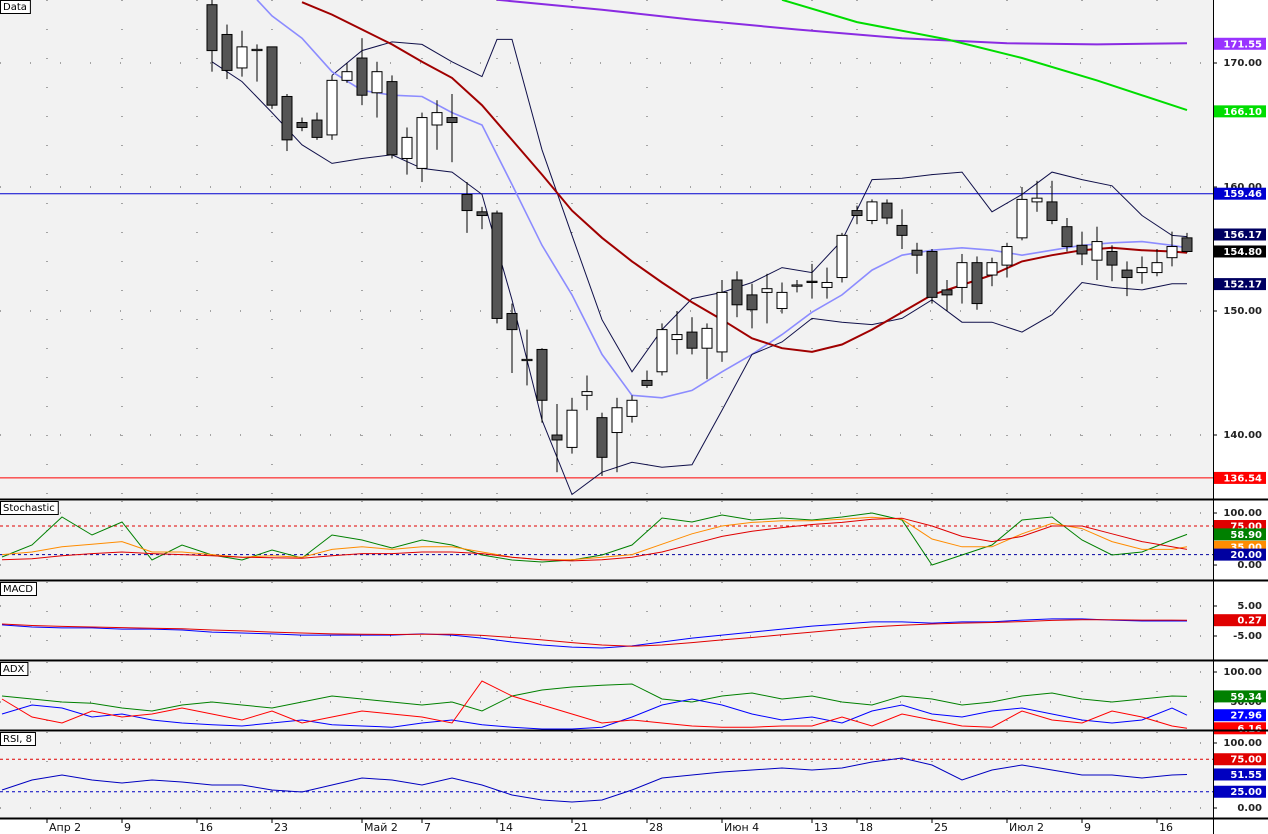 The width and height of the screenshot is (1268, 834). I want to click on price-badge-label: 27.96, so click(1246, 716).